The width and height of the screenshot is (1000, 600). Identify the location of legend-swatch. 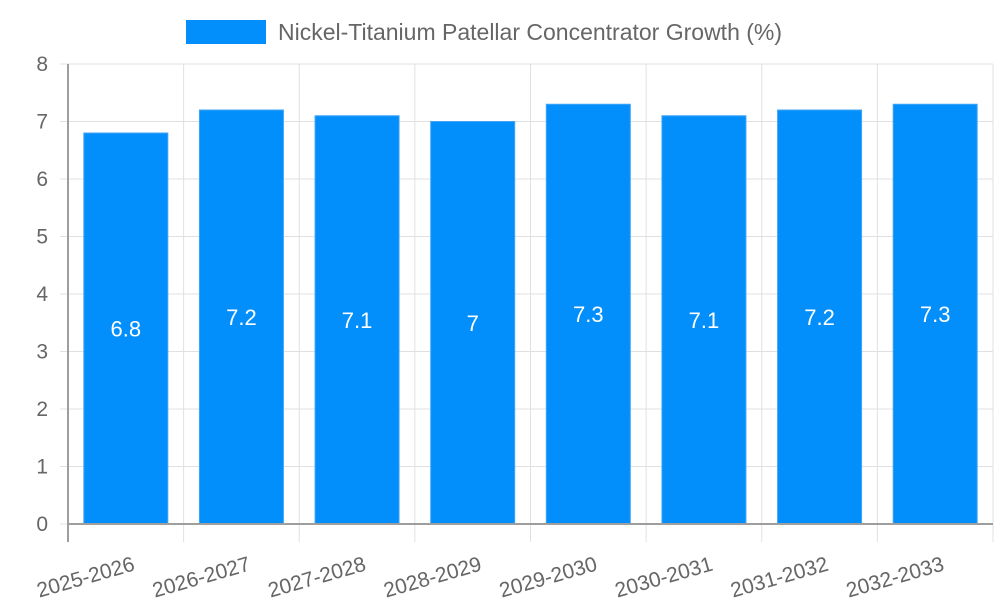
(226, 32).